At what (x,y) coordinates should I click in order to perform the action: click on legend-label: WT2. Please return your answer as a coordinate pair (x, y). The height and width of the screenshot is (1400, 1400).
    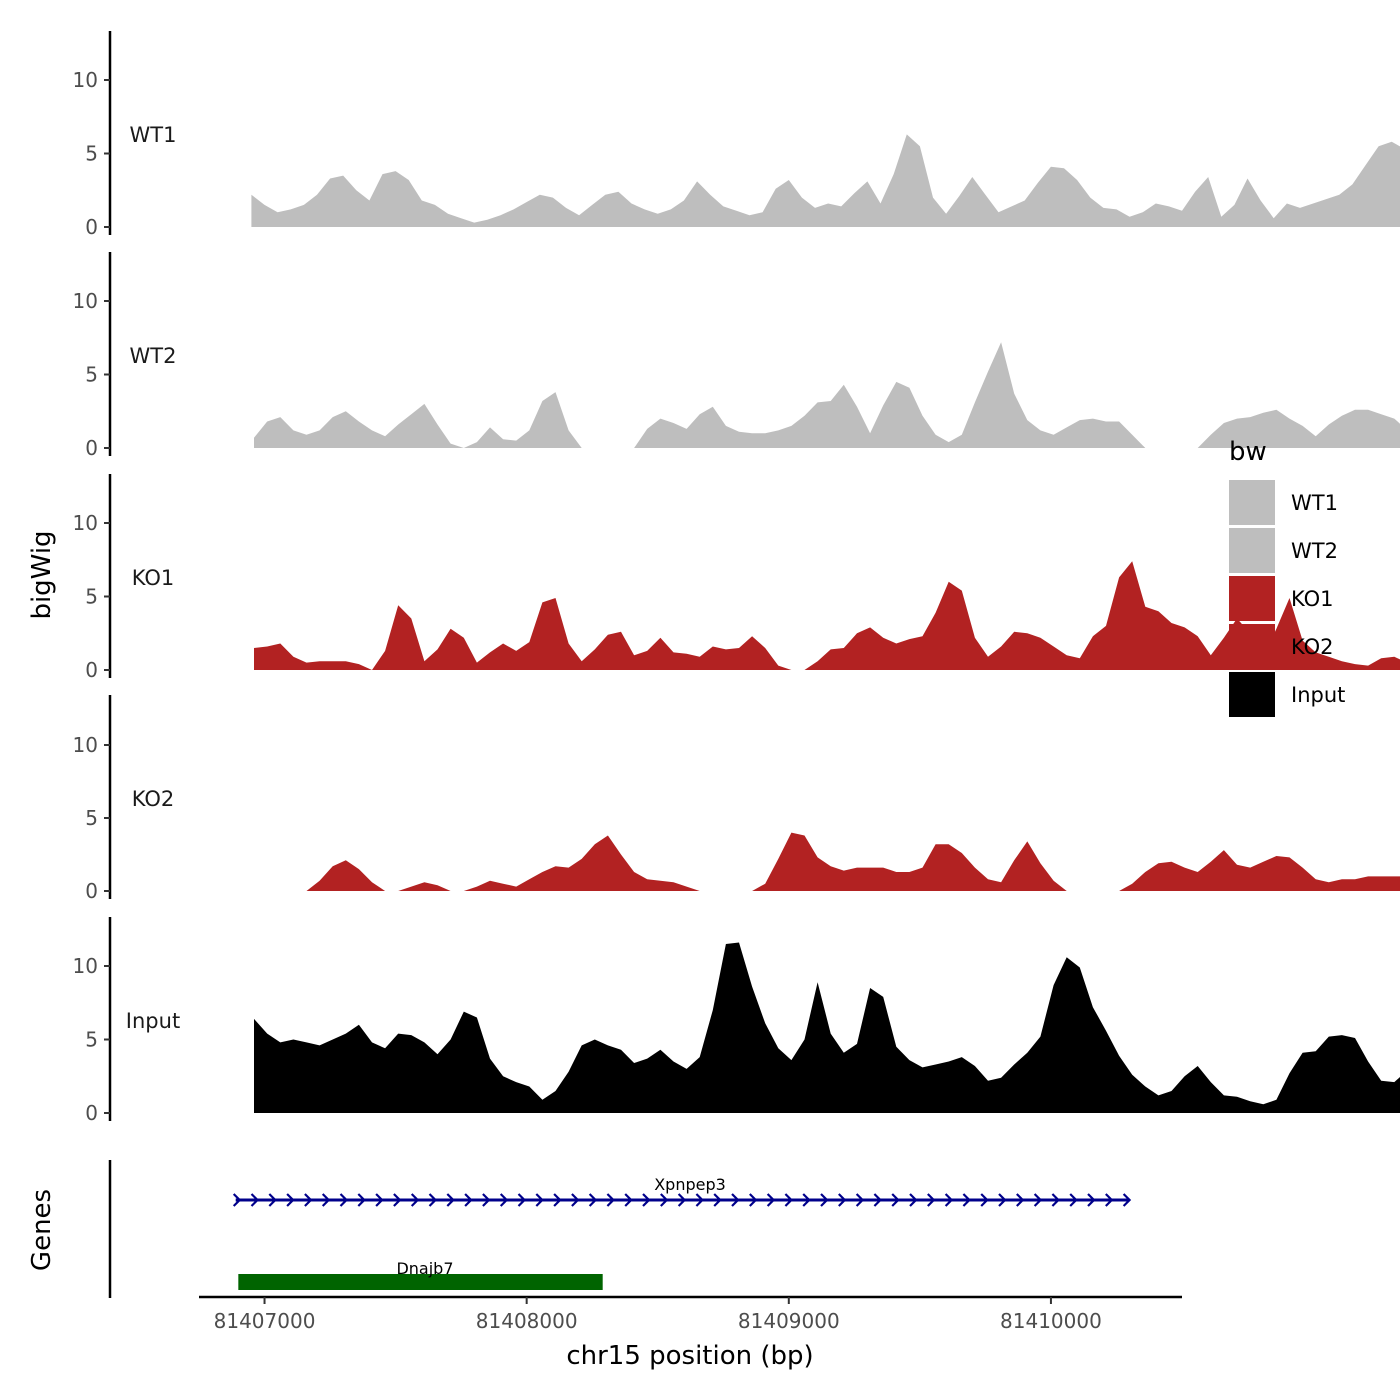
    Looking at the image, I should click on (1314, 551).